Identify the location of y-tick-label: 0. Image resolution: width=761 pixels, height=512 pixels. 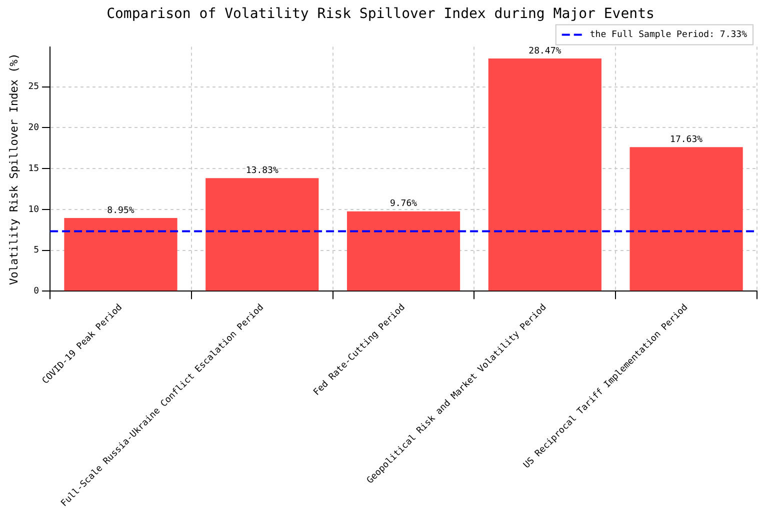
(37, 291).